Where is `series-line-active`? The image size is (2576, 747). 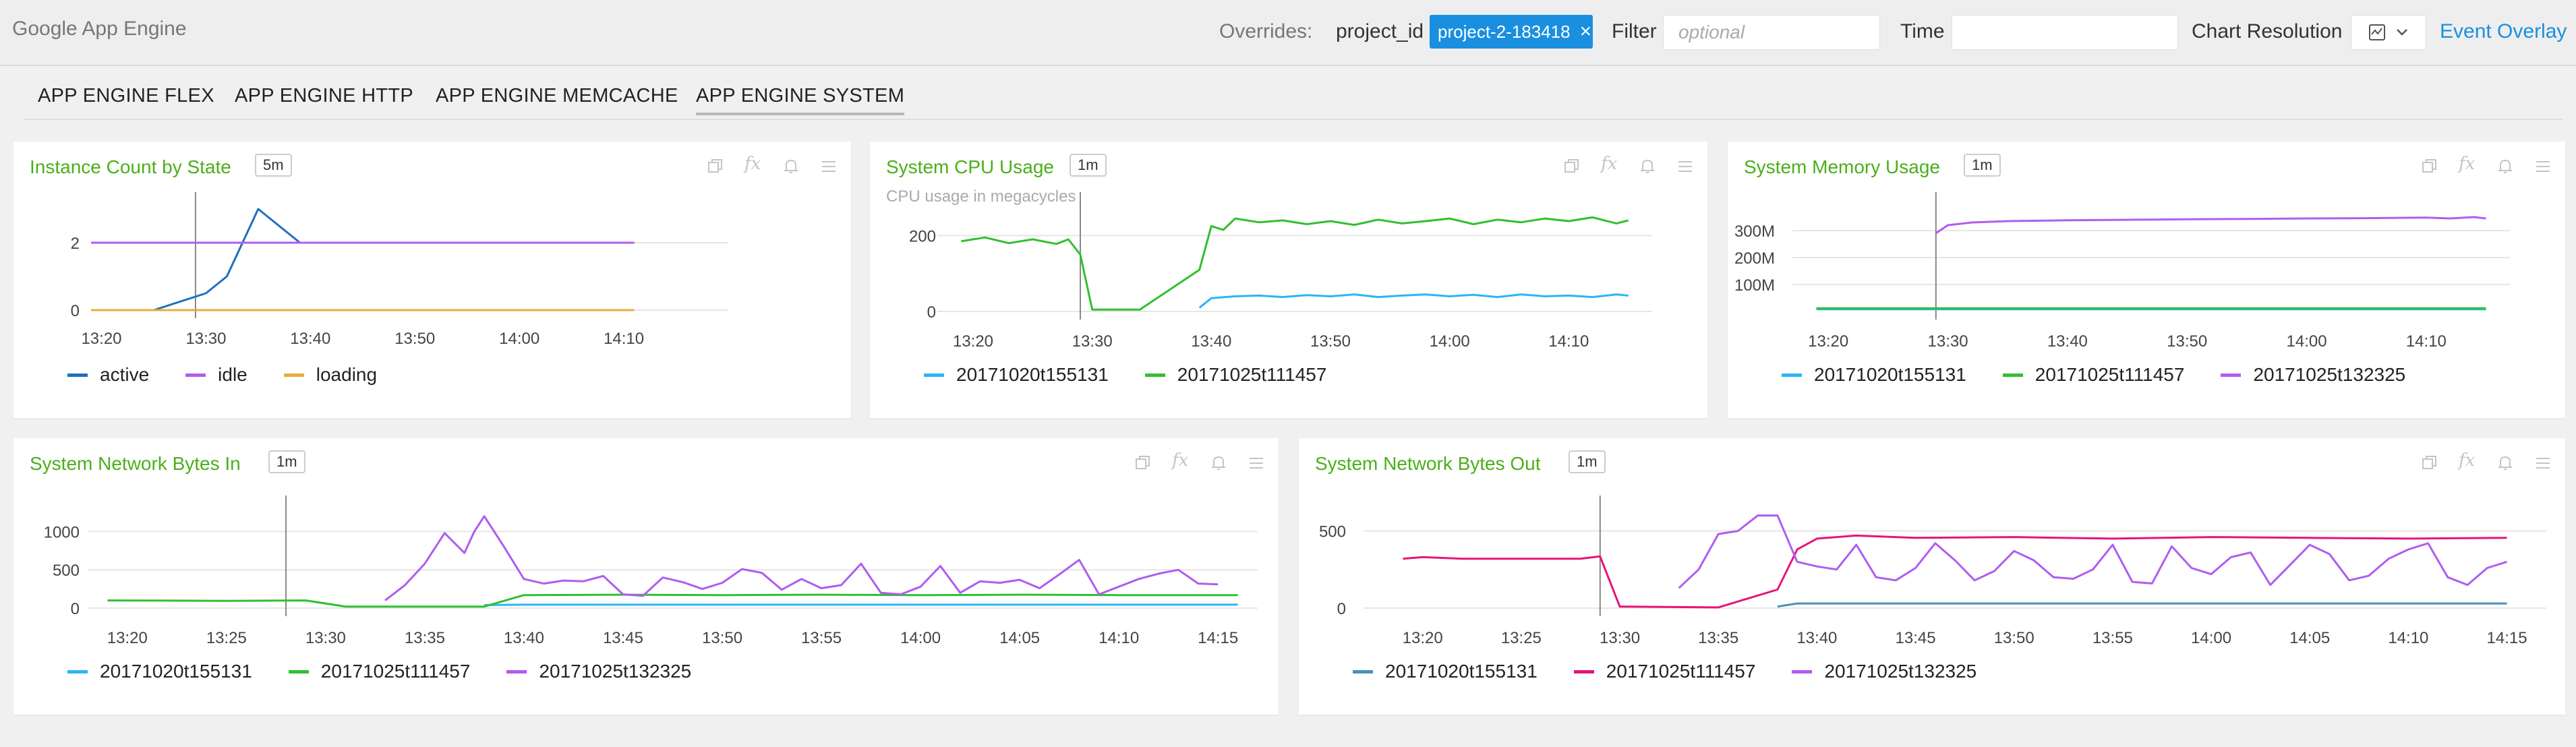 series-line-active is located at coordinates (363, 259).